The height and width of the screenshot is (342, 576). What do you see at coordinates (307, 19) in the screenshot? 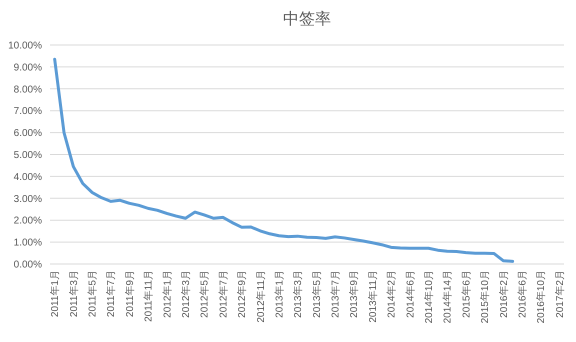
I see `chart-title: 中签率` at bounding box center [307, 19].